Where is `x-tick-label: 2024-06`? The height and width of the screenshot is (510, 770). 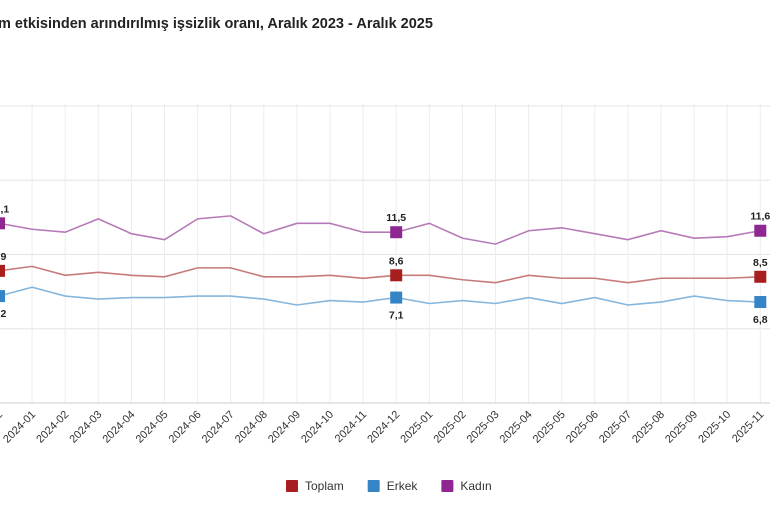 x-tick-label: 2024-06 is located at coordinates (185, 427).